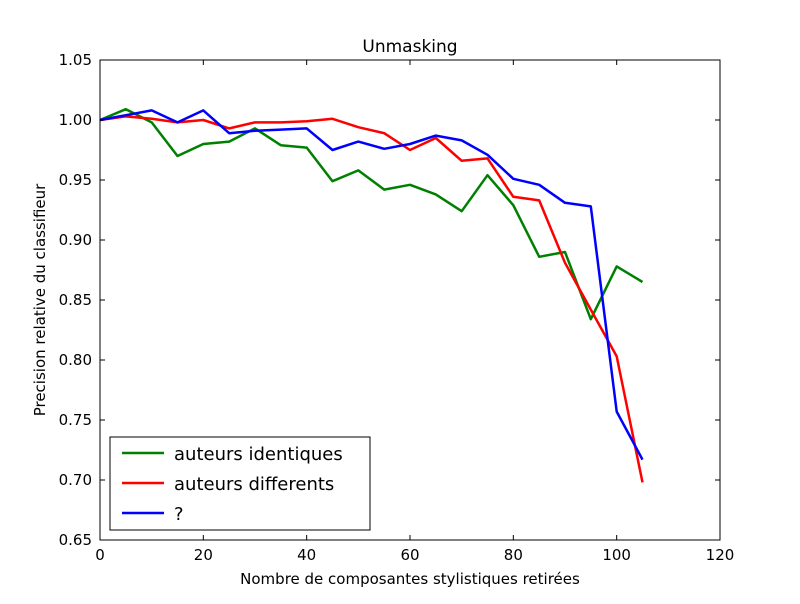 The height and width of the screenshot is (604, 800). Describe the element at coordinates (75, 480) in the screenshot. I see `y-tick-label: 0.70` at that location.